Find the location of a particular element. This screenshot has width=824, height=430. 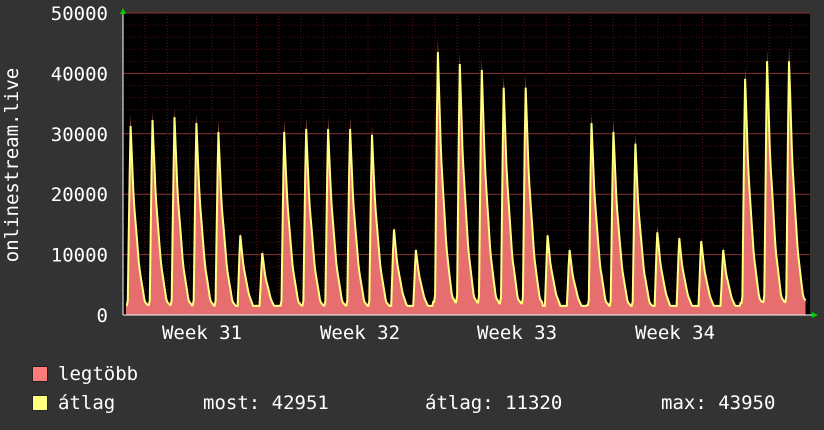

x-tick-label: Week 32 is located at coordinates (360, 333).